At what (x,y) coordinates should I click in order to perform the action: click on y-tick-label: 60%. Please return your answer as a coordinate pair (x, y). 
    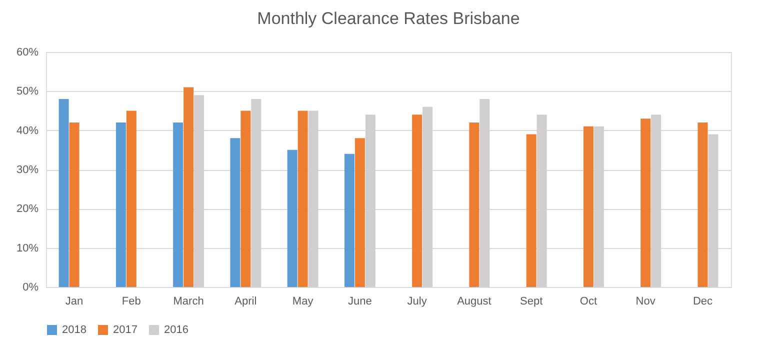
    Looking at the image, I should click on (27, 52).